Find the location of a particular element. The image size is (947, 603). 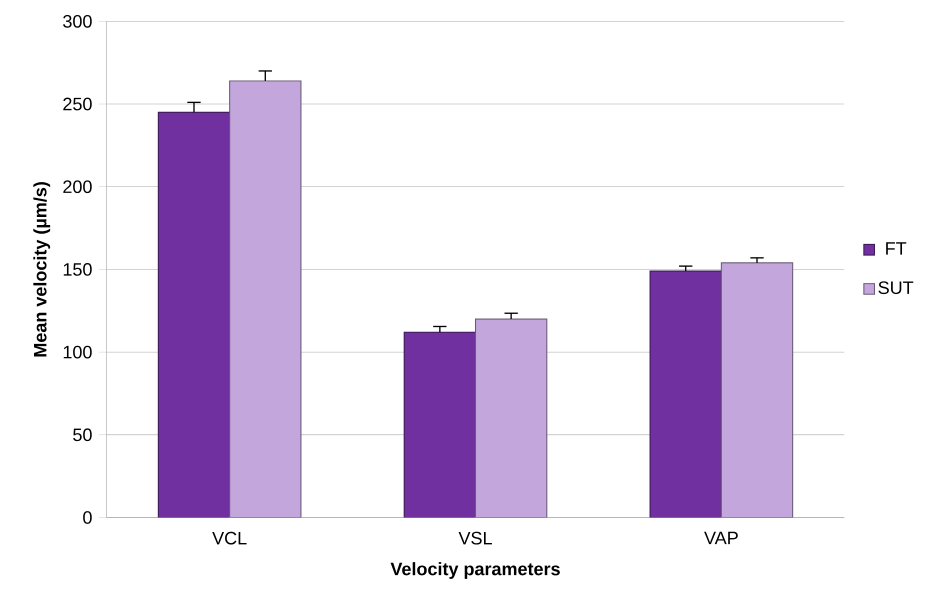

x-tick-label: VCL is located at coordinates (229, 538).